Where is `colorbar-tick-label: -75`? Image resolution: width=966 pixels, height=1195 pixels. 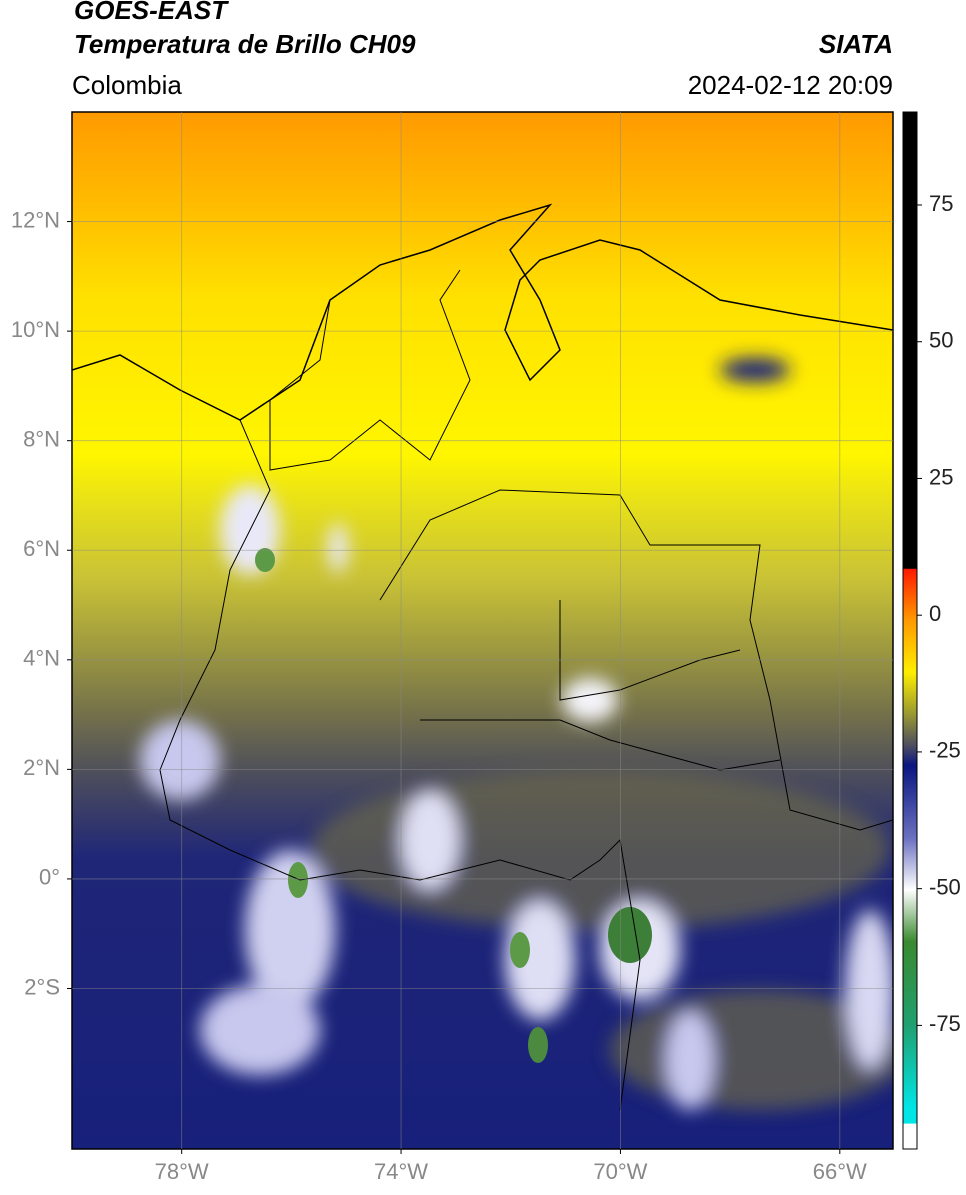
colorbar-tick-label: -75 is located at coordinates (945, 1023).